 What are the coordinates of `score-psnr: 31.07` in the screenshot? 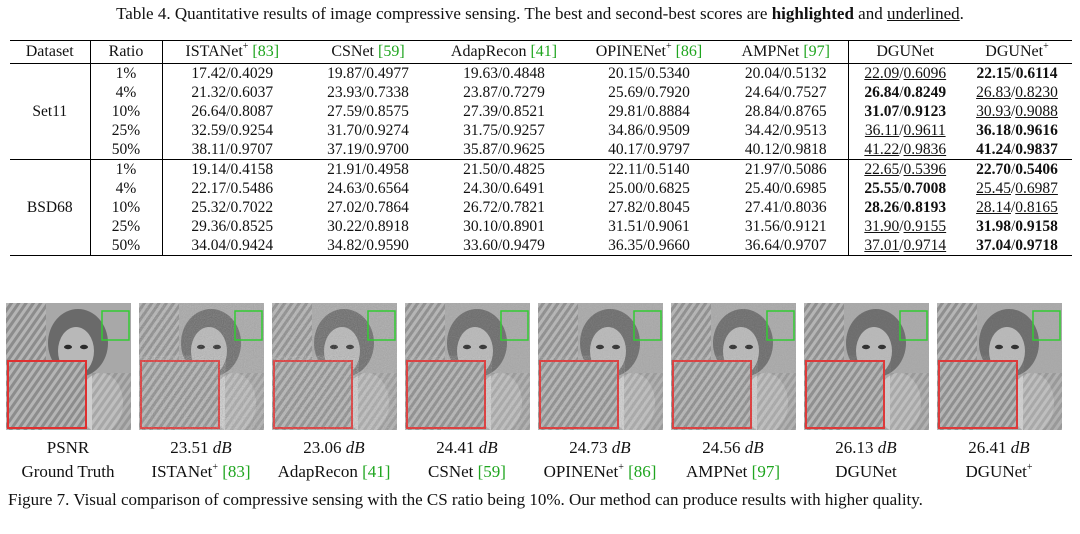 It's located at (882, 111).